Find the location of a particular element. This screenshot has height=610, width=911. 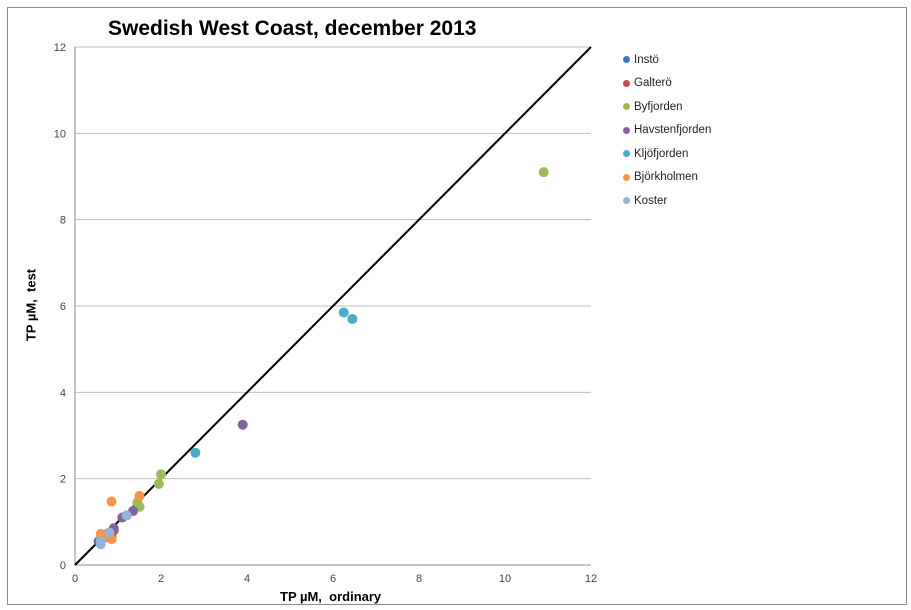

x-axis-label: TP µM, ordinary is located at coordinates (331, 596).